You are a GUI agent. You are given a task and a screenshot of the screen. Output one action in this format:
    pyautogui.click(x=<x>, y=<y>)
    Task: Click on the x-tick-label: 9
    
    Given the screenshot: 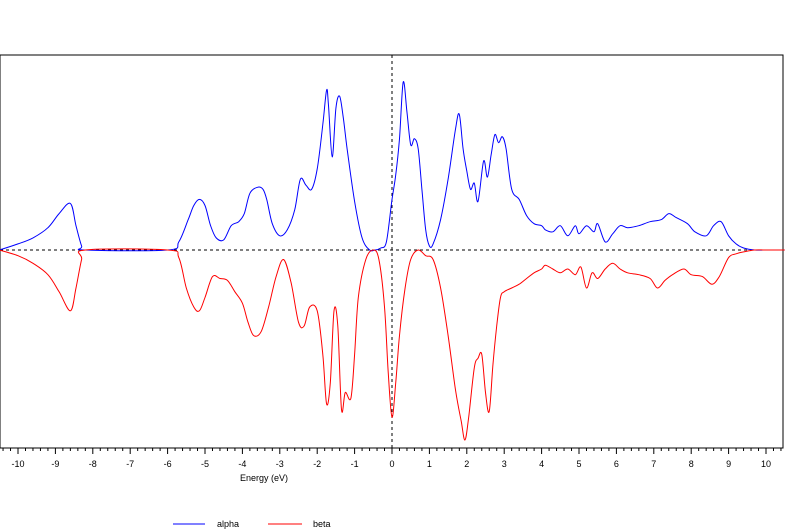 What is the action you would take?
    pyautogui.click(x=728, y=464)
    